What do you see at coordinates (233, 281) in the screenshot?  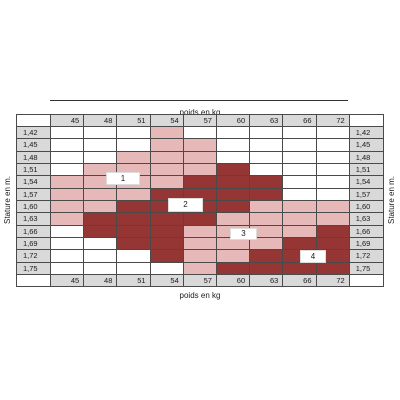 I see `x-tick-label: 60` at bounding box center [233, 281].